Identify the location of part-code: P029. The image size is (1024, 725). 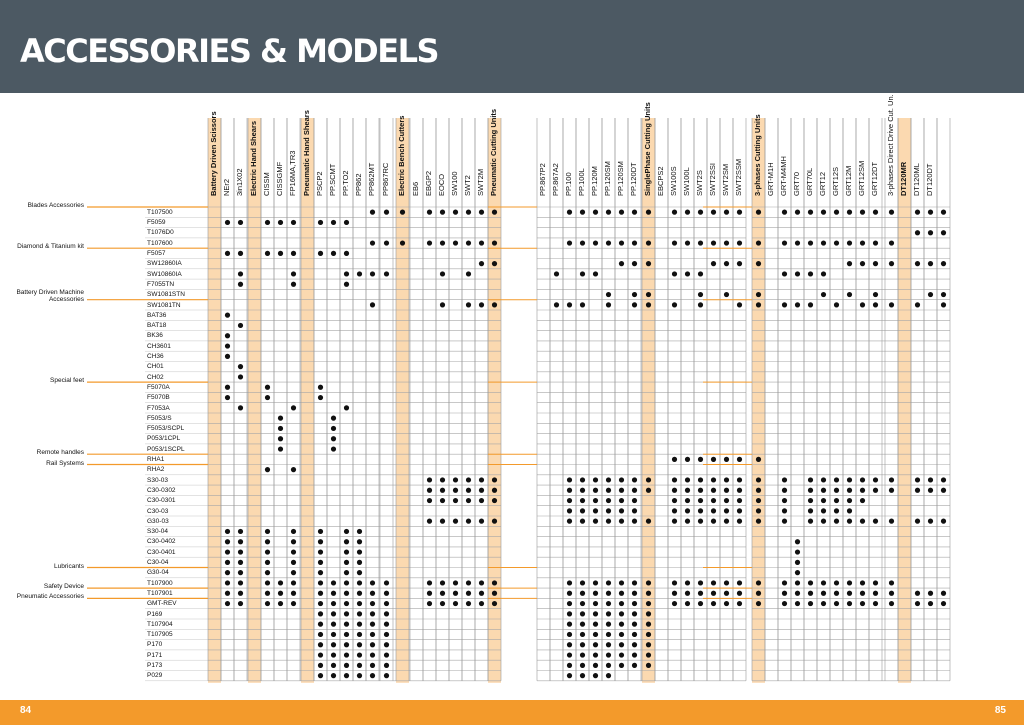
(155, 676).